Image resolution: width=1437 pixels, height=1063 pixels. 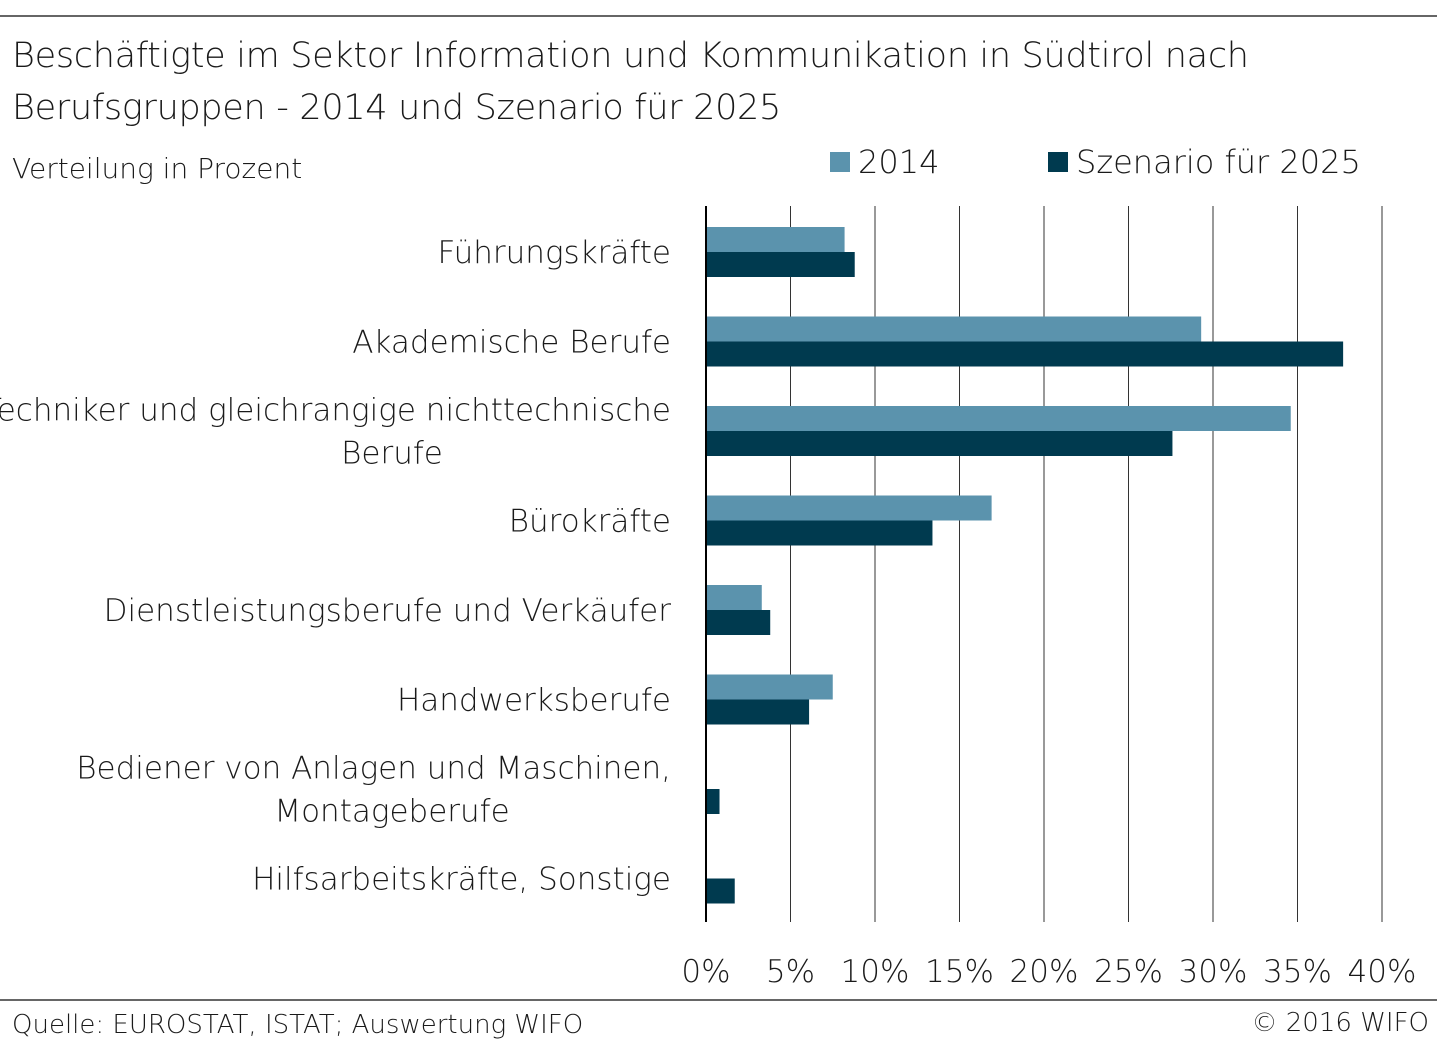 I want to click on legend-swatch-2014, so click(x=840, y=162).